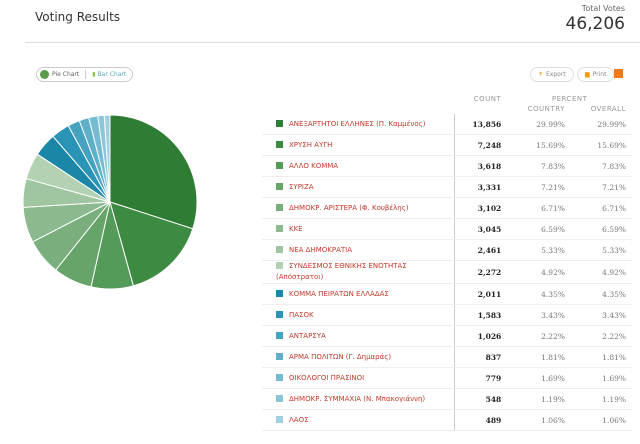 The width and height of the screenshot is (640, 444). I want to click on count-cell: 2,461, so click(481, 250).